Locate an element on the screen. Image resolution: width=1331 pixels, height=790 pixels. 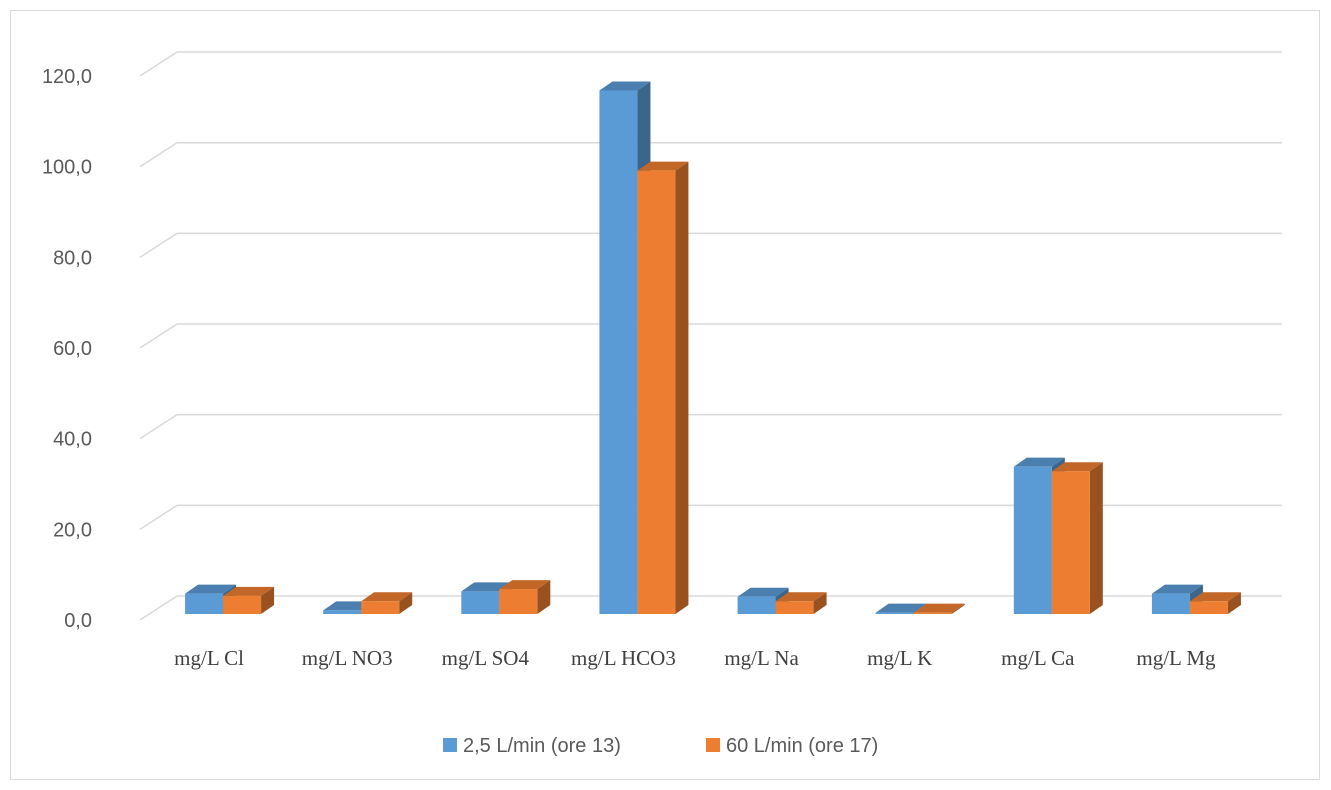
legend-label: 2,5 L/min (ore 13) is located at coordinates (542, 746).